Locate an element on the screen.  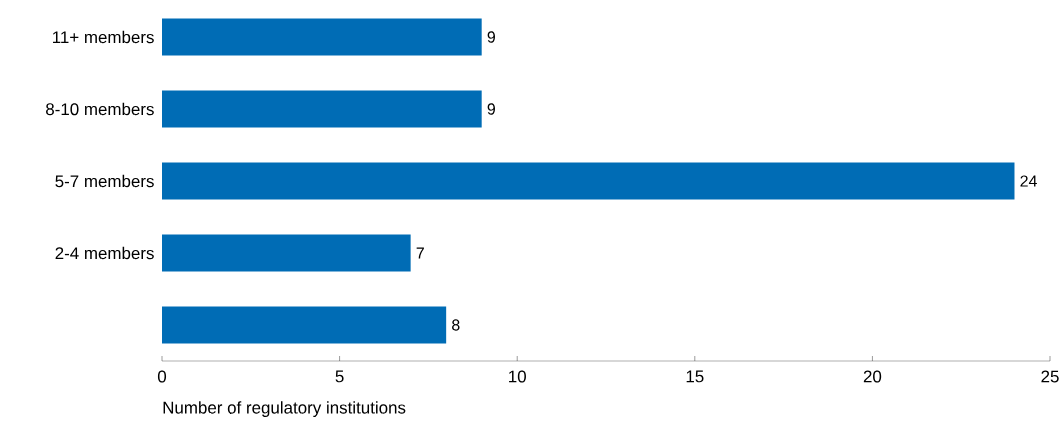
y-tick-label: 8-10 members is located at coordinates (100, 109).